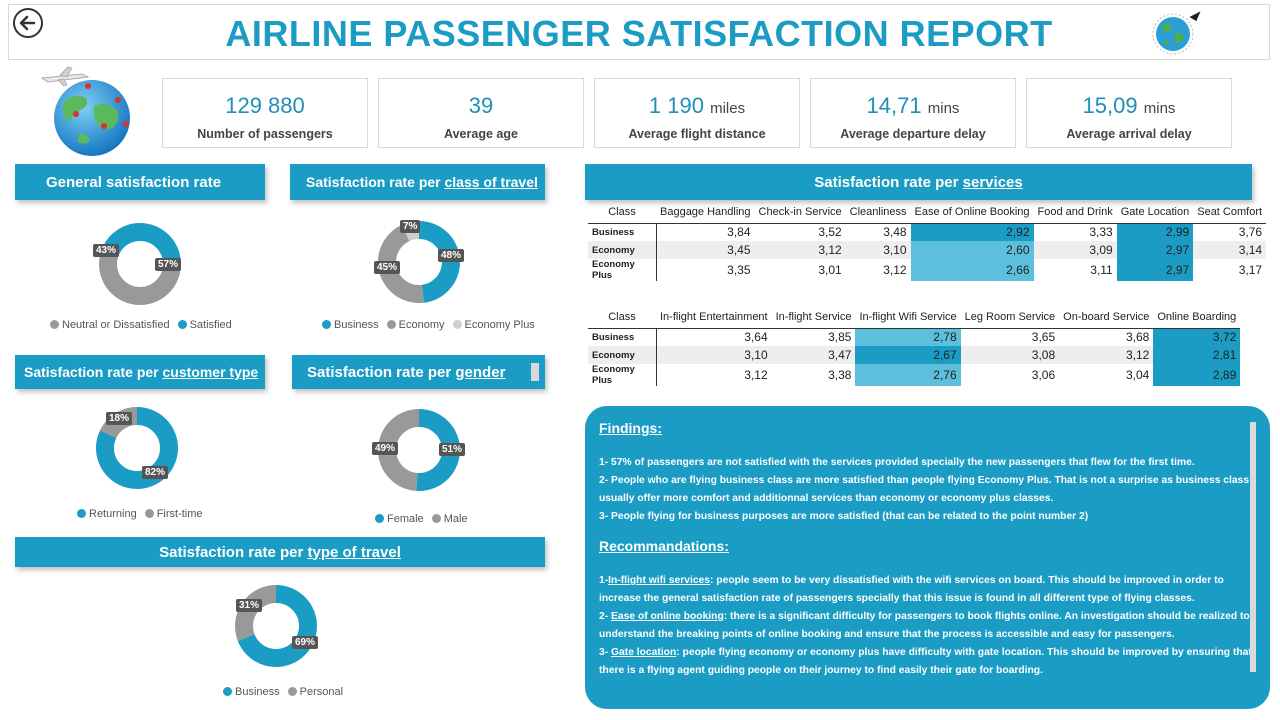 Image resolution: width=1280 pixels, height=720 pixels. I want to click on table-header: Baggage Handling, so click(705, 211).